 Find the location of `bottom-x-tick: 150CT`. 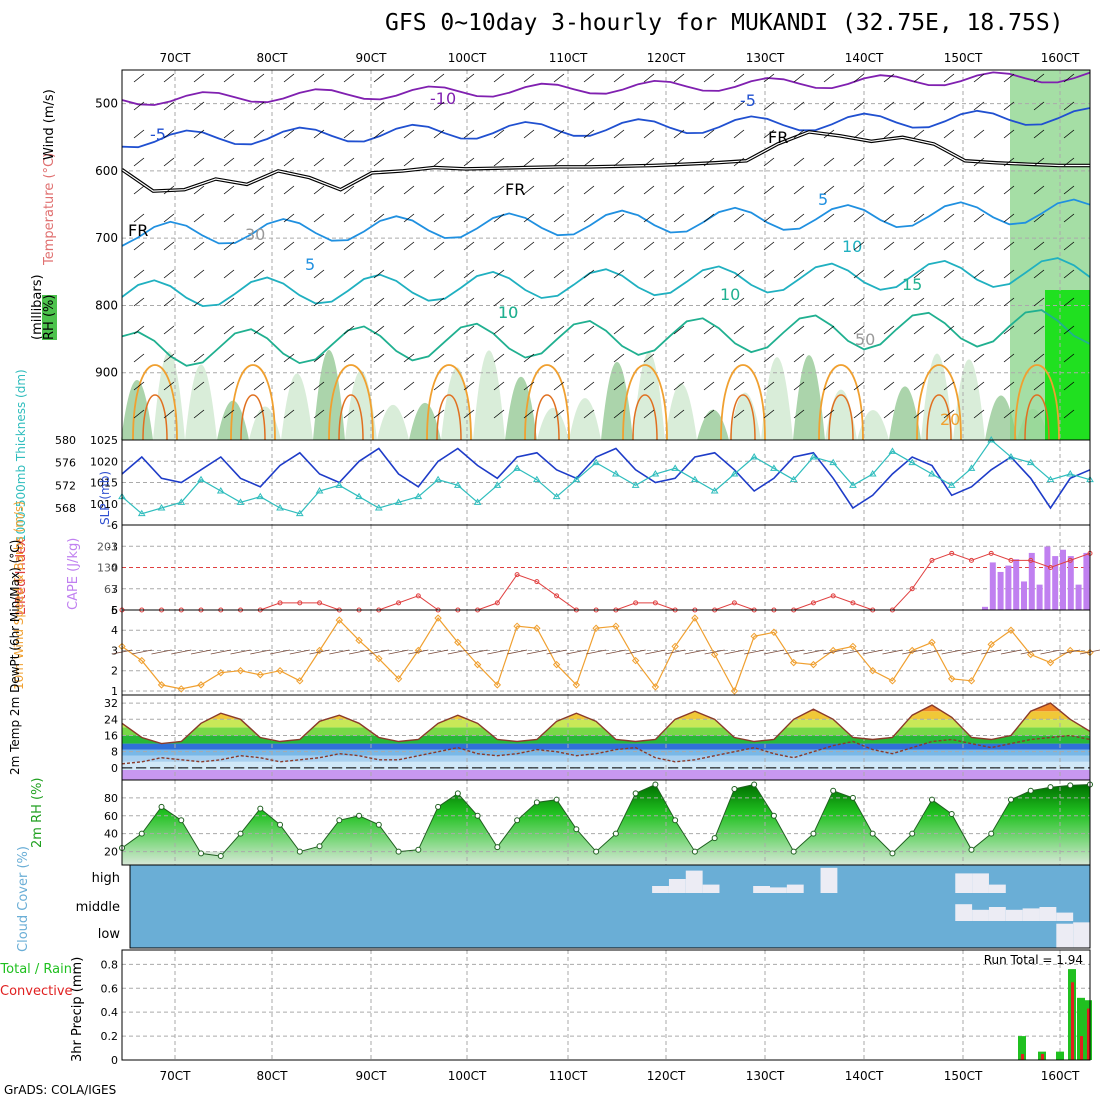

bottom-x-tick: 150CT is located at coordinates (963, 1076).